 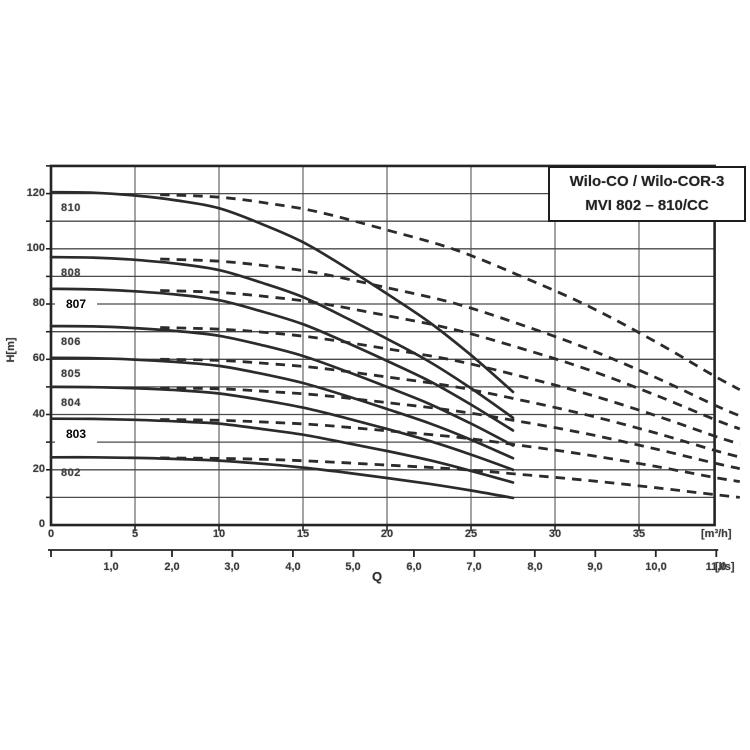 I want to click on pump-curve-802-solid, so click(x=282, y=477).